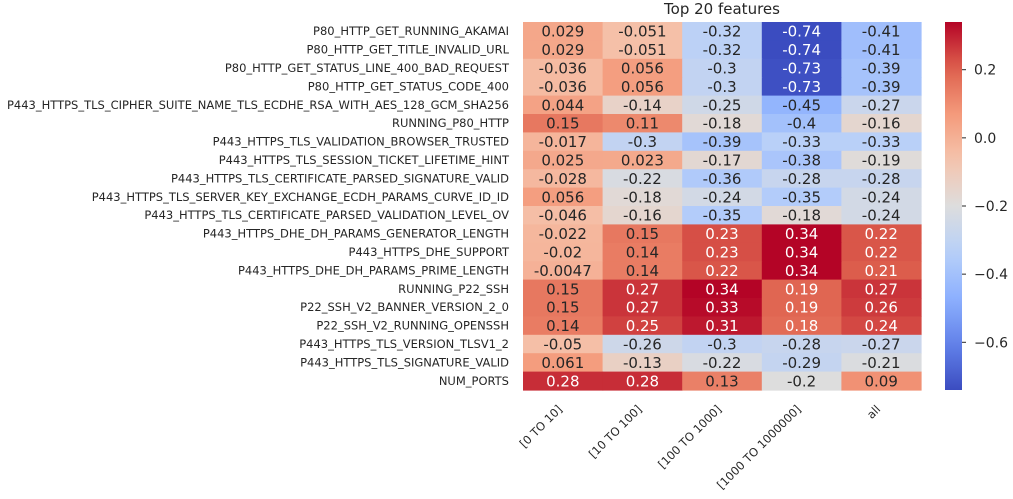 This screenshot has width=1013, height=499. Describe the element at coordinates (801, 32) in the screenshot. I see `cell-value-label: -0.74` at that location.